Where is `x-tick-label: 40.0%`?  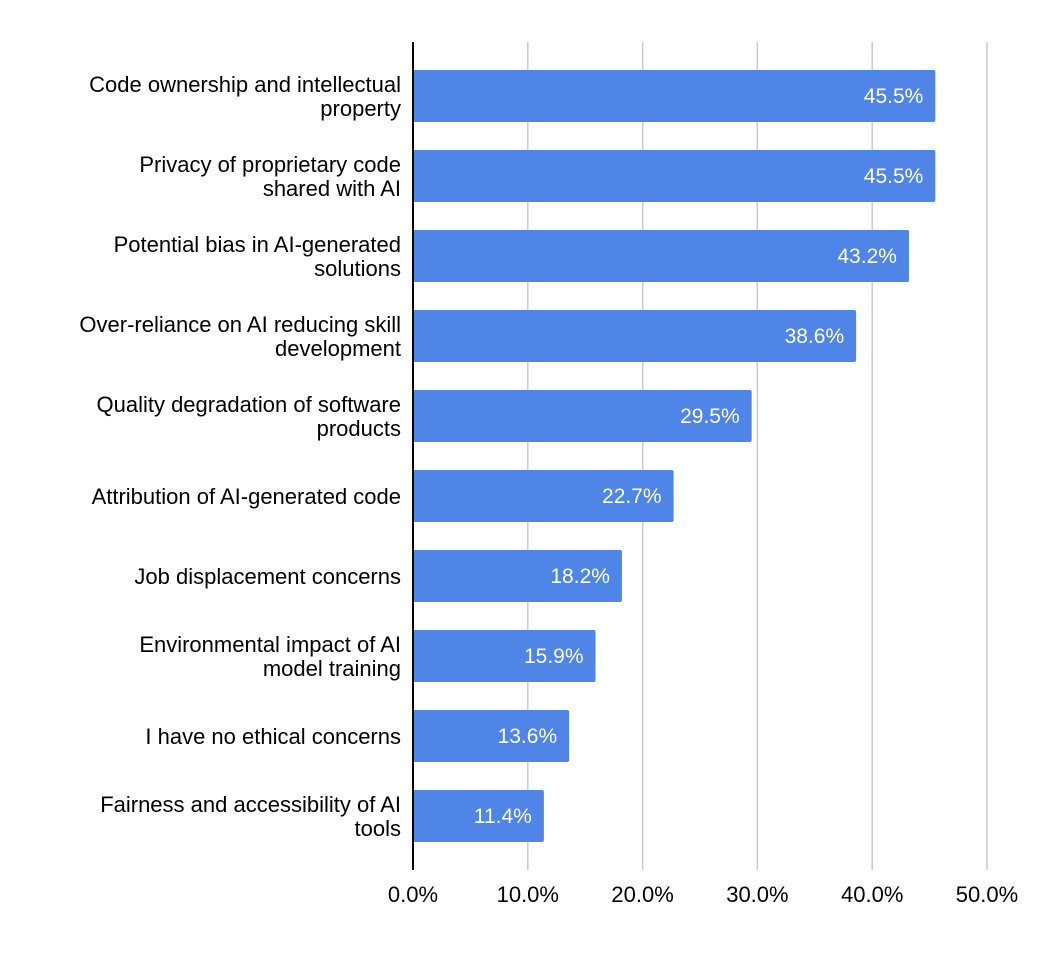
x-tick-label: 40.0% is located at coordinates (872, 894).